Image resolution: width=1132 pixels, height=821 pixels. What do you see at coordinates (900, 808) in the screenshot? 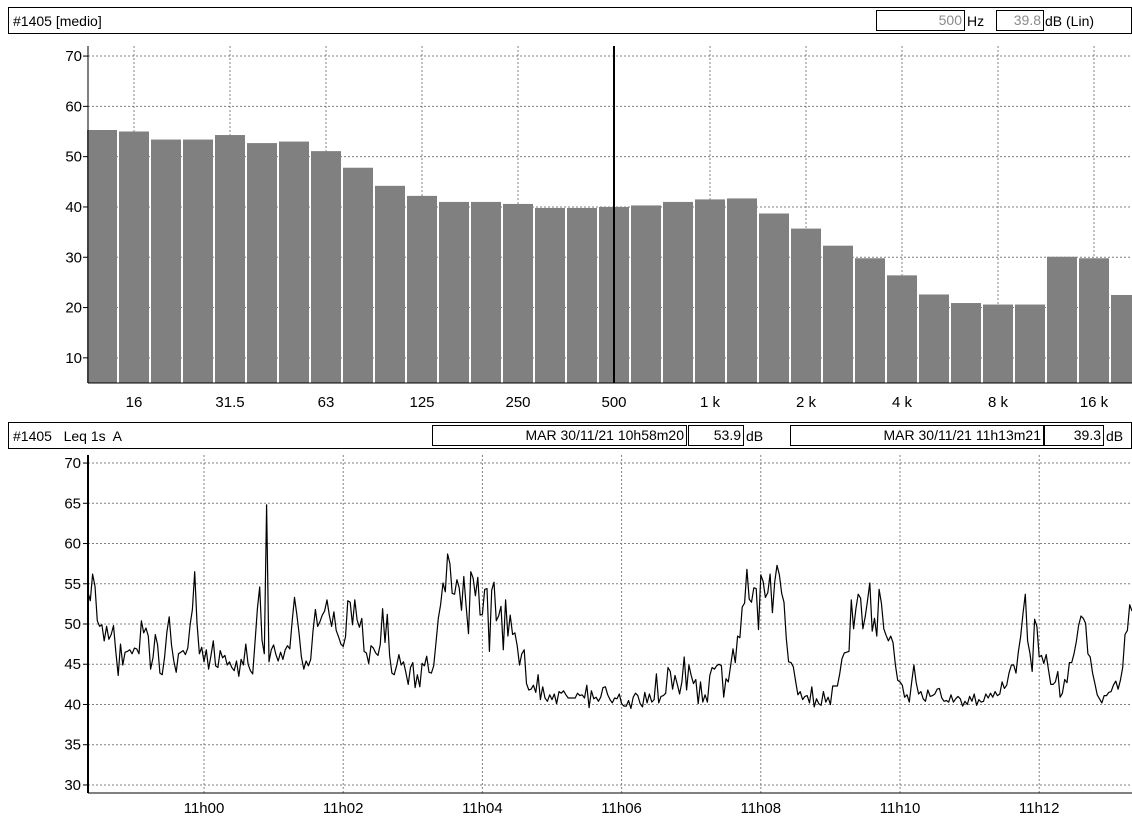
I see `x-tick-label: 11h10` at bounding box center [900, 808].